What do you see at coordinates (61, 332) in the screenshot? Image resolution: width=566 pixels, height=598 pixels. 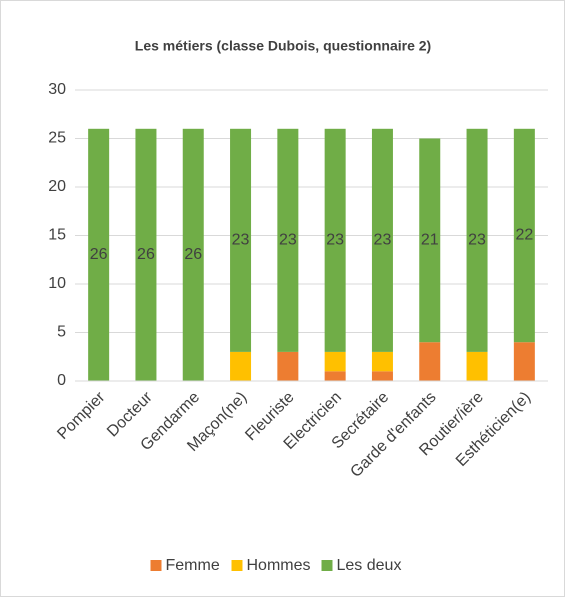 I see `y-tick-label: 5` at bounding box center [61, 332].